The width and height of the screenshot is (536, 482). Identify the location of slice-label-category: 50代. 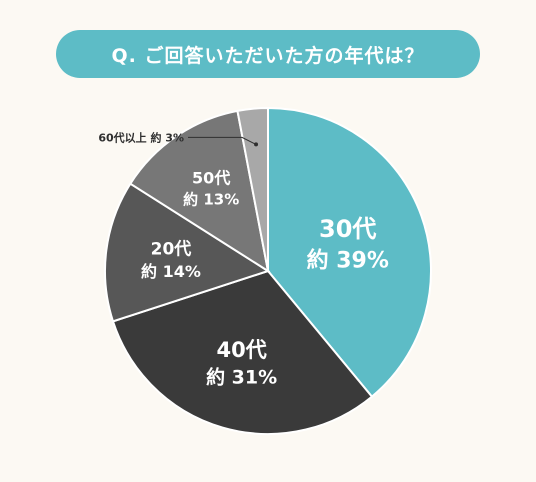
(211, 178).